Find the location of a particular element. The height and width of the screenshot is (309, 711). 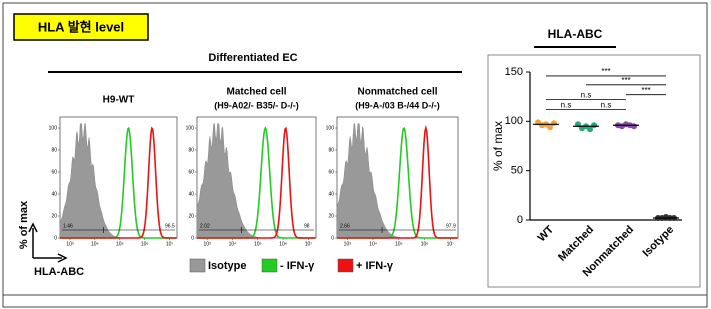

x-tick-label: WT is located at coordinates (546, 233).